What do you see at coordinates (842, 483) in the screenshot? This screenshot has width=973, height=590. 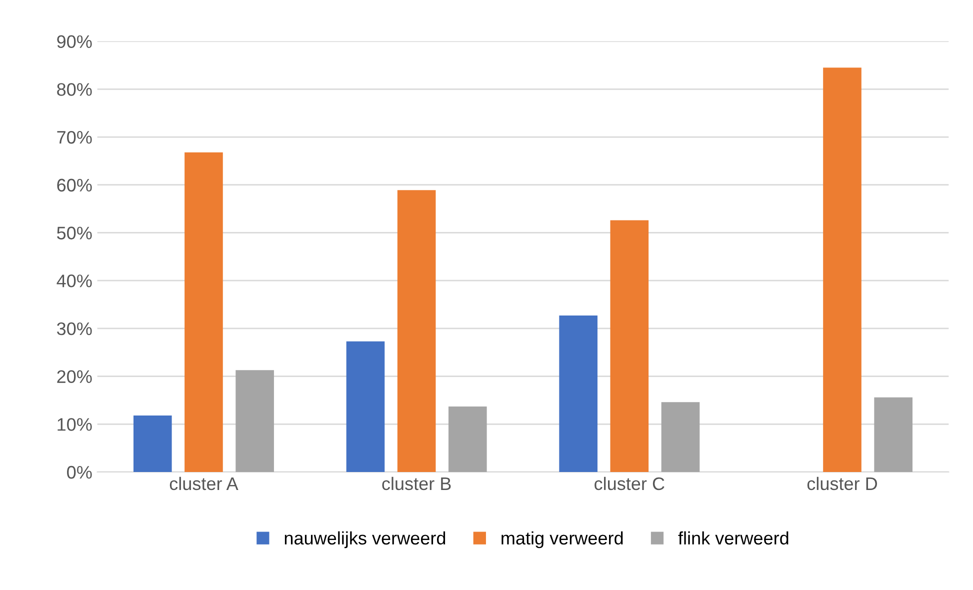 I see `x-tick-label: cluster D` at bounding box center [842, 483].